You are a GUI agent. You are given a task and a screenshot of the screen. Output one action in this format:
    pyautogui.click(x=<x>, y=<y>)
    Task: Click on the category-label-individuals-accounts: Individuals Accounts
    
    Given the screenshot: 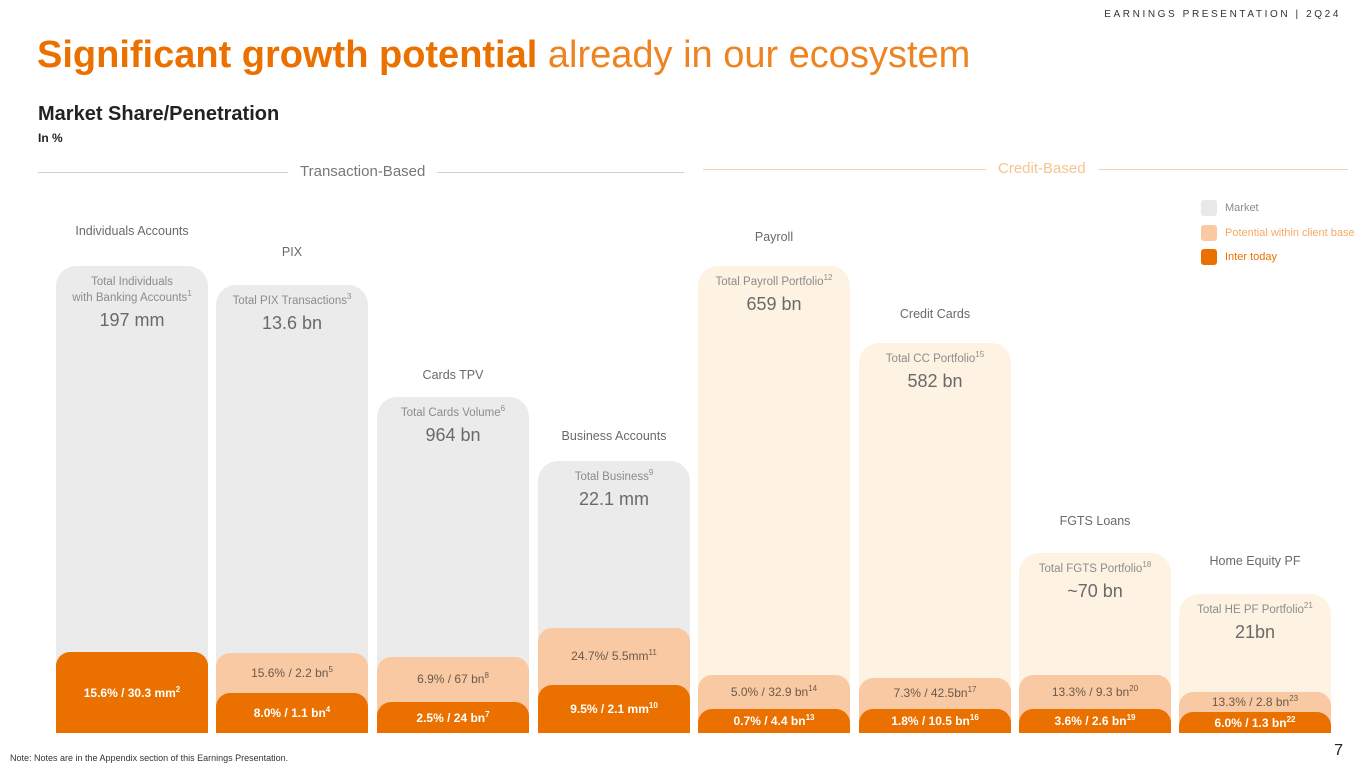 What is the action you would take?
    pyautogui.click(x=132, y=231)
    